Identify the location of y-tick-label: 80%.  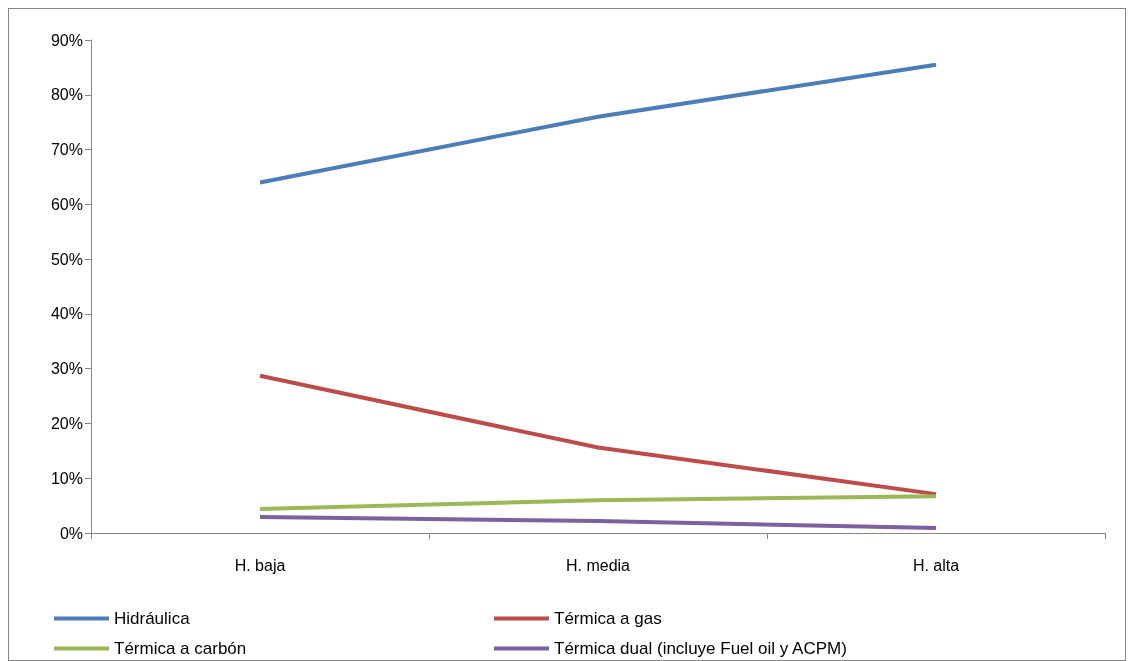
(66, 95).